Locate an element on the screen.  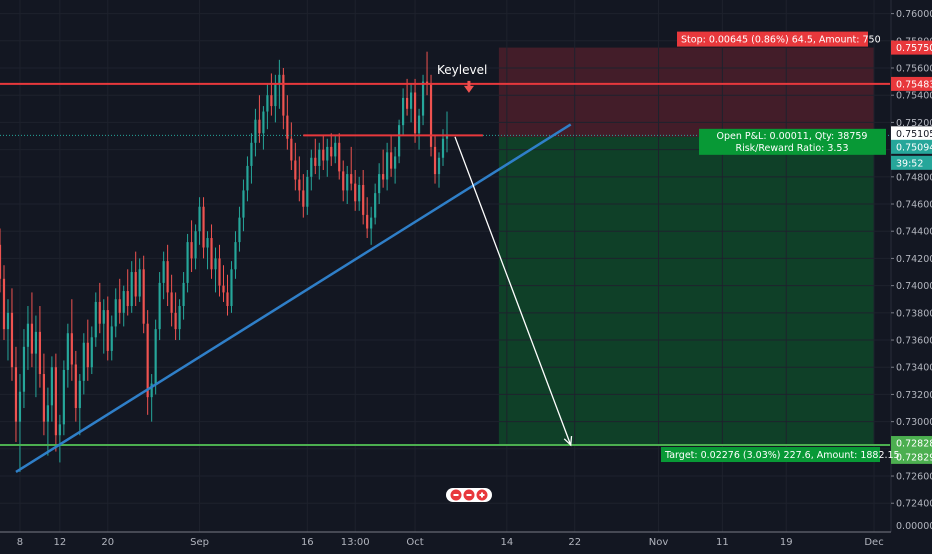
risk-reward-label: Risk/Reward Ratio: 3.53 is located at coordinates (791, 148).